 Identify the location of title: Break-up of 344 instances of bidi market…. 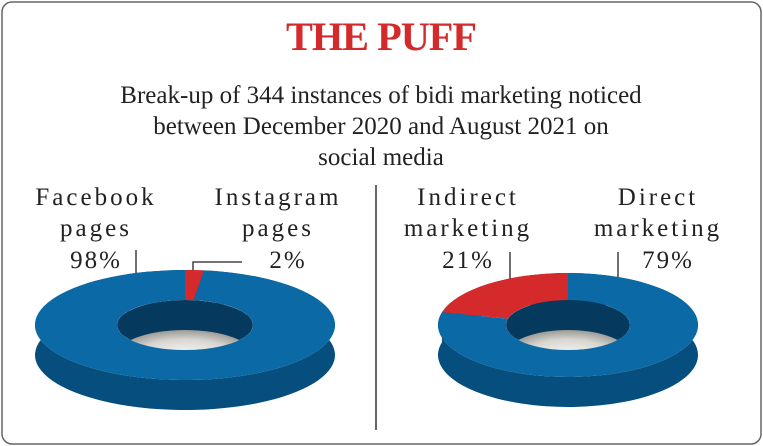
(381, 126).